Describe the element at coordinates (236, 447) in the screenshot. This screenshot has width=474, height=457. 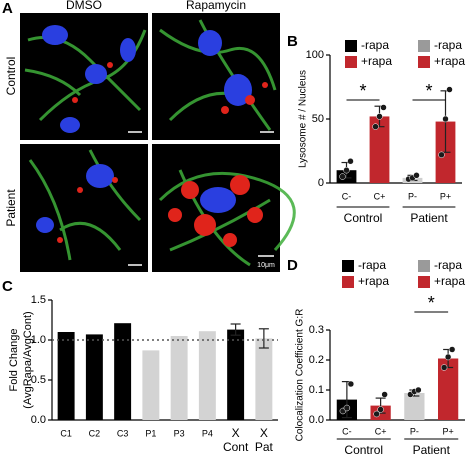
I see `x-tick-label: Cont` at that location.